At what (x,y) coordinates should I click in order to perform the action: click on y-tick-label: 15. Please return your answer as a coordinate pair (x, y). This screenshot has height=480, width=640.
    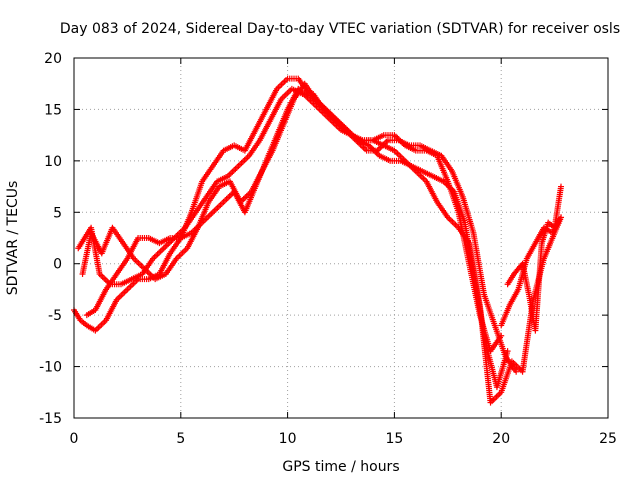
    Looking at the image, I should click on (53, 110).